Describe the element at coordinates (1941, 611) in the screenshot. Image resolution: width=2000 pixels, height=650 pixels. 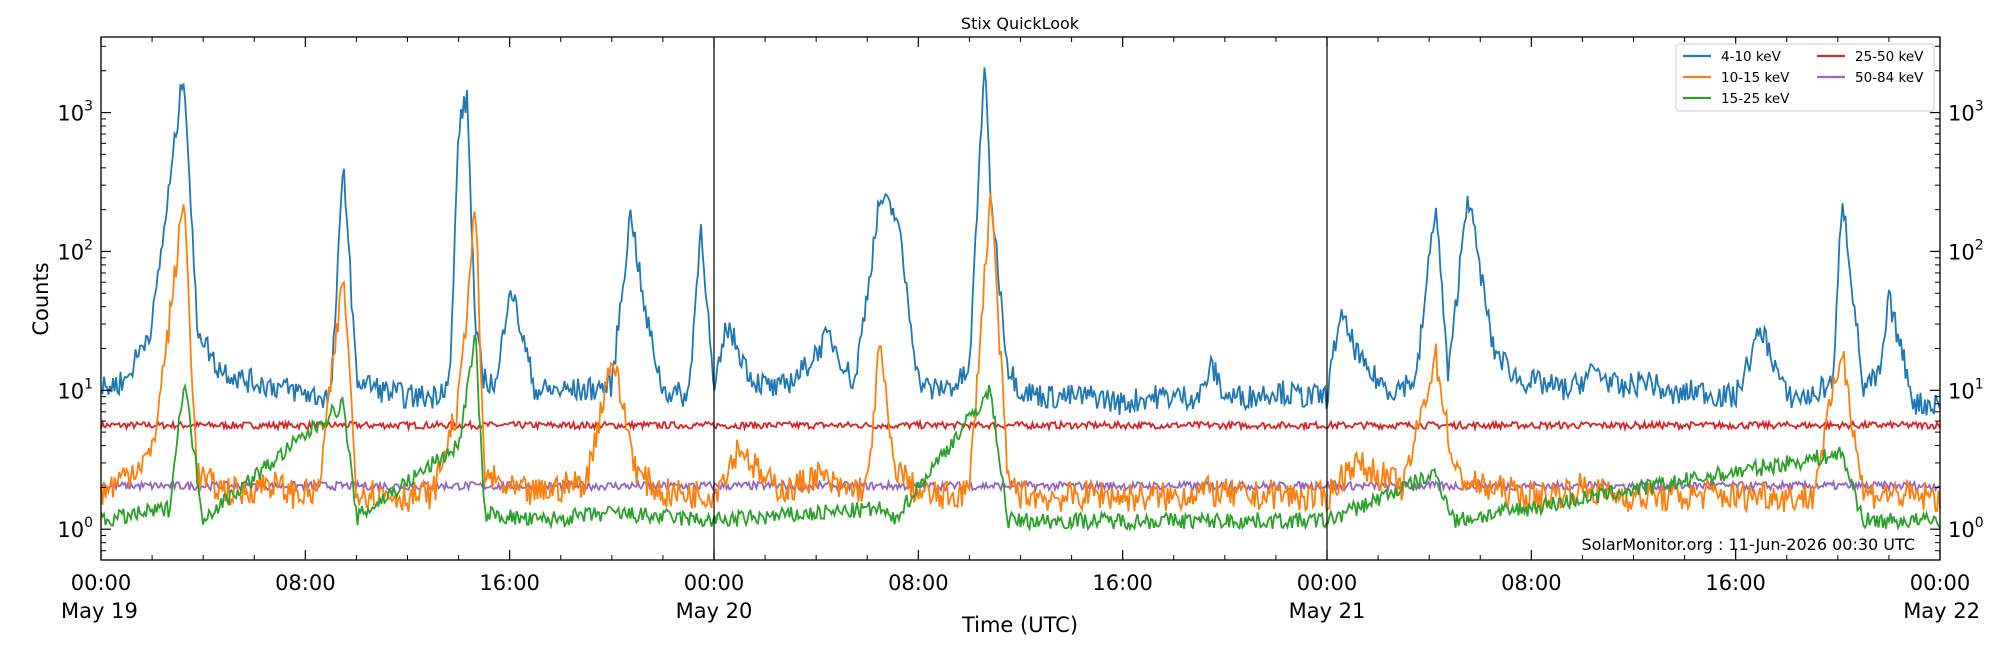
I see `x-tick-date-label: May 22` at that location.